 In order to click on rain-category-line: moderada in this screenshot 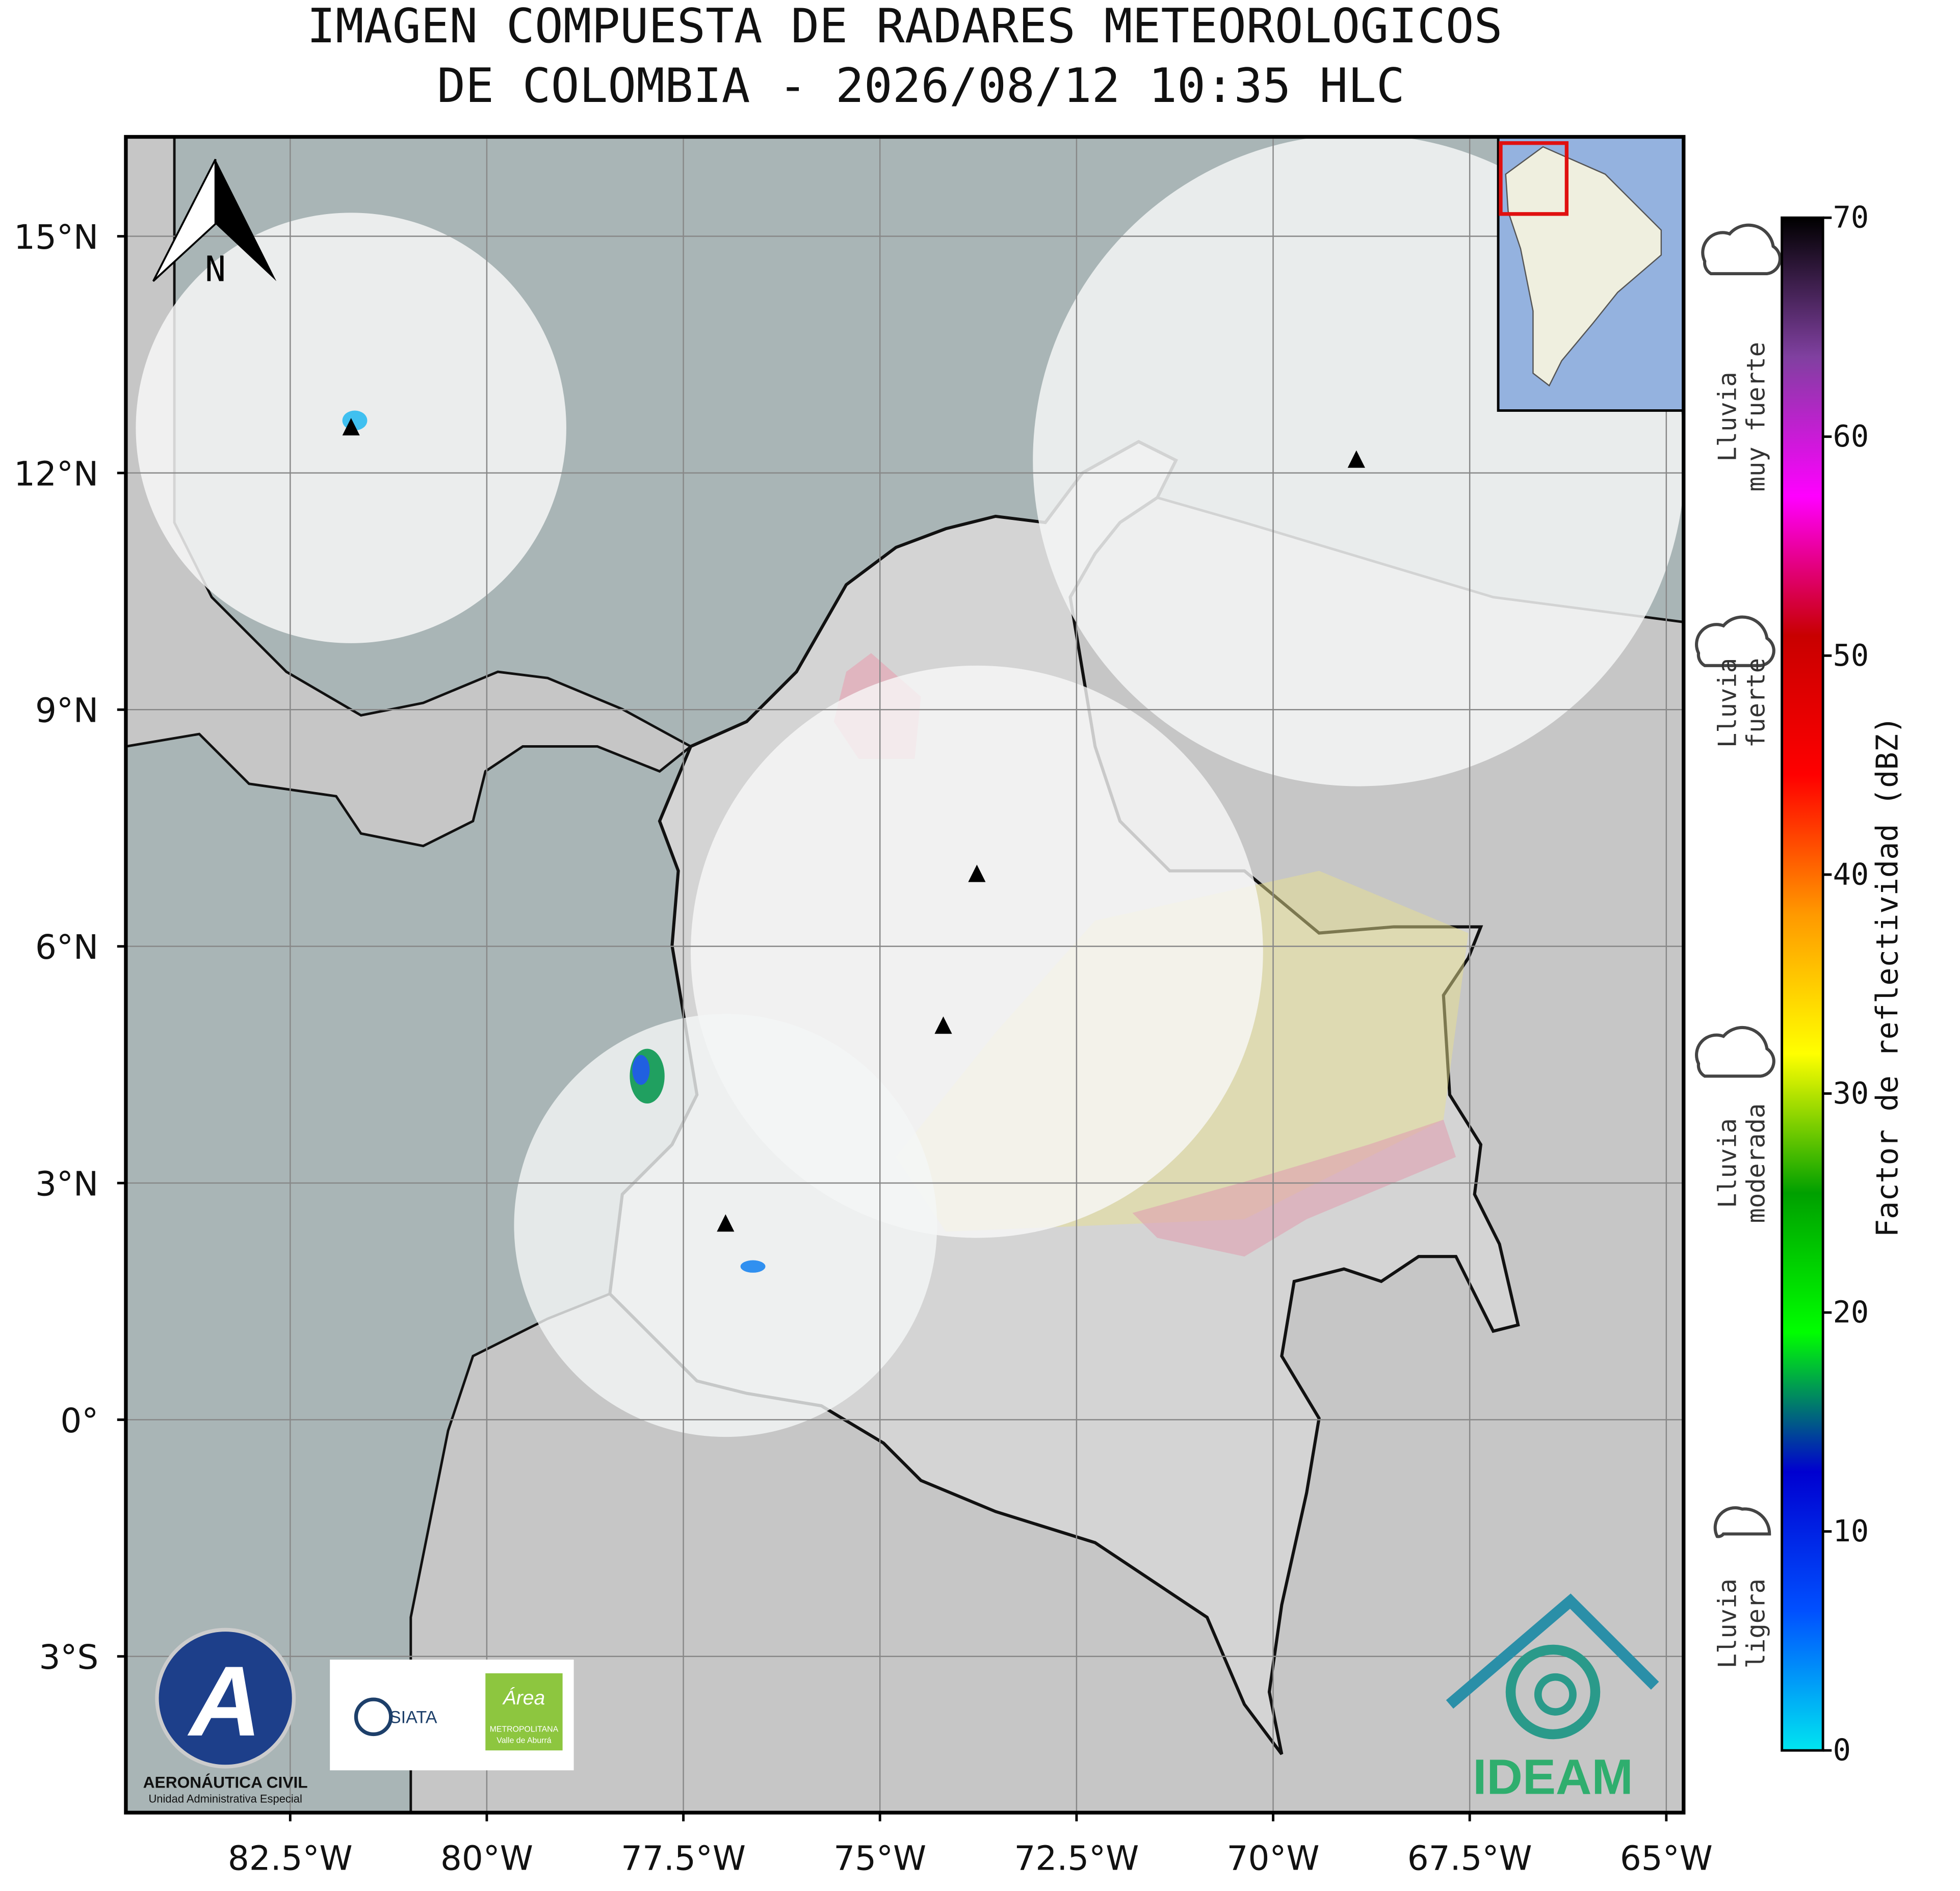, I will do `click(1755, 1163)`.